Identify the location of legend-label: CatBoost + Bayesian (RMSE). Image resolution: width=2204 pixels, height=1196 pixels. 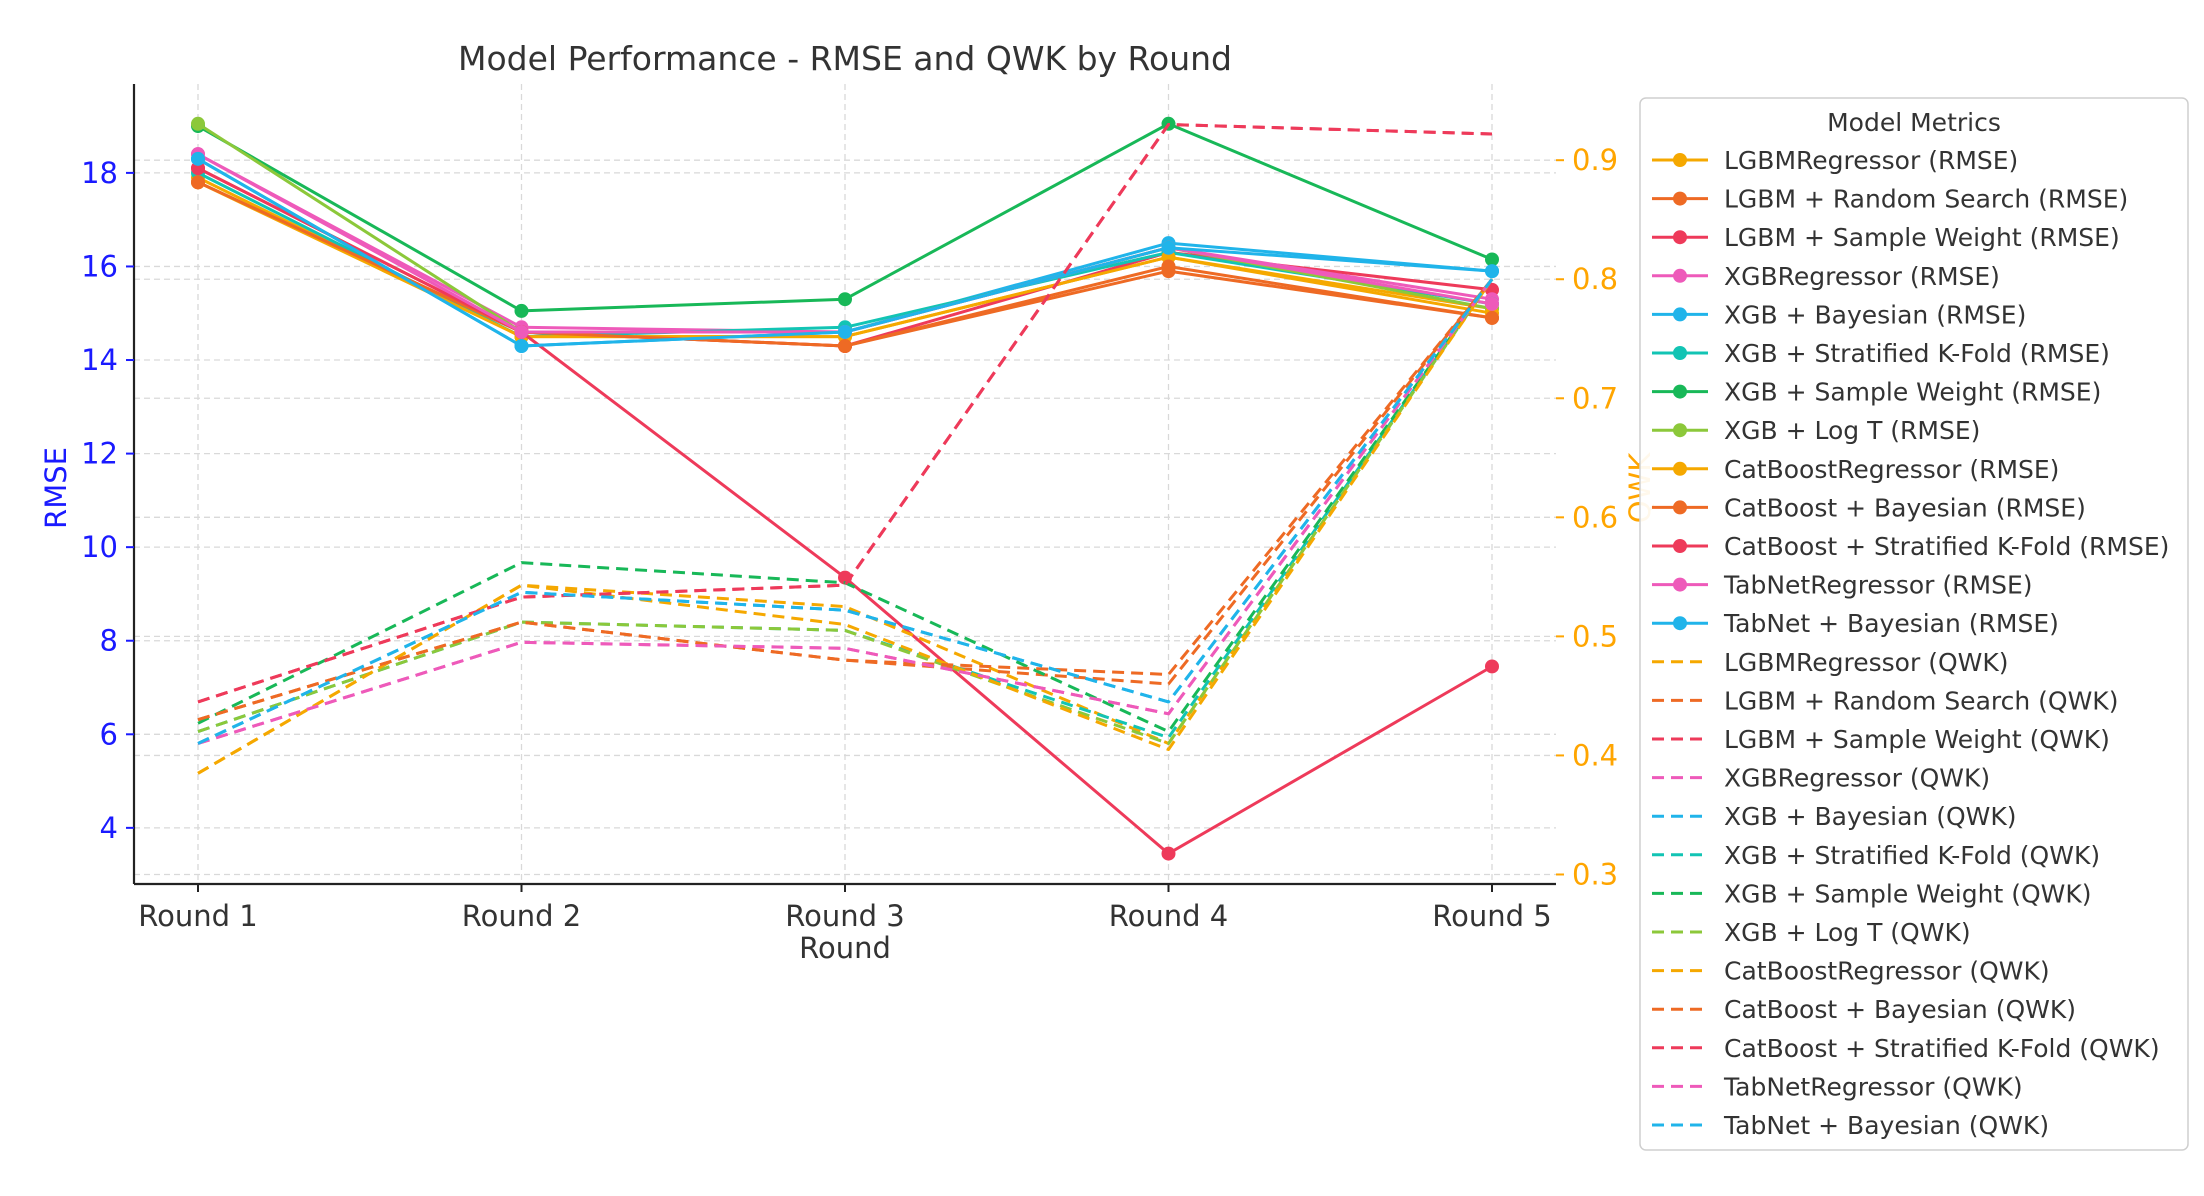
(1905, 507).